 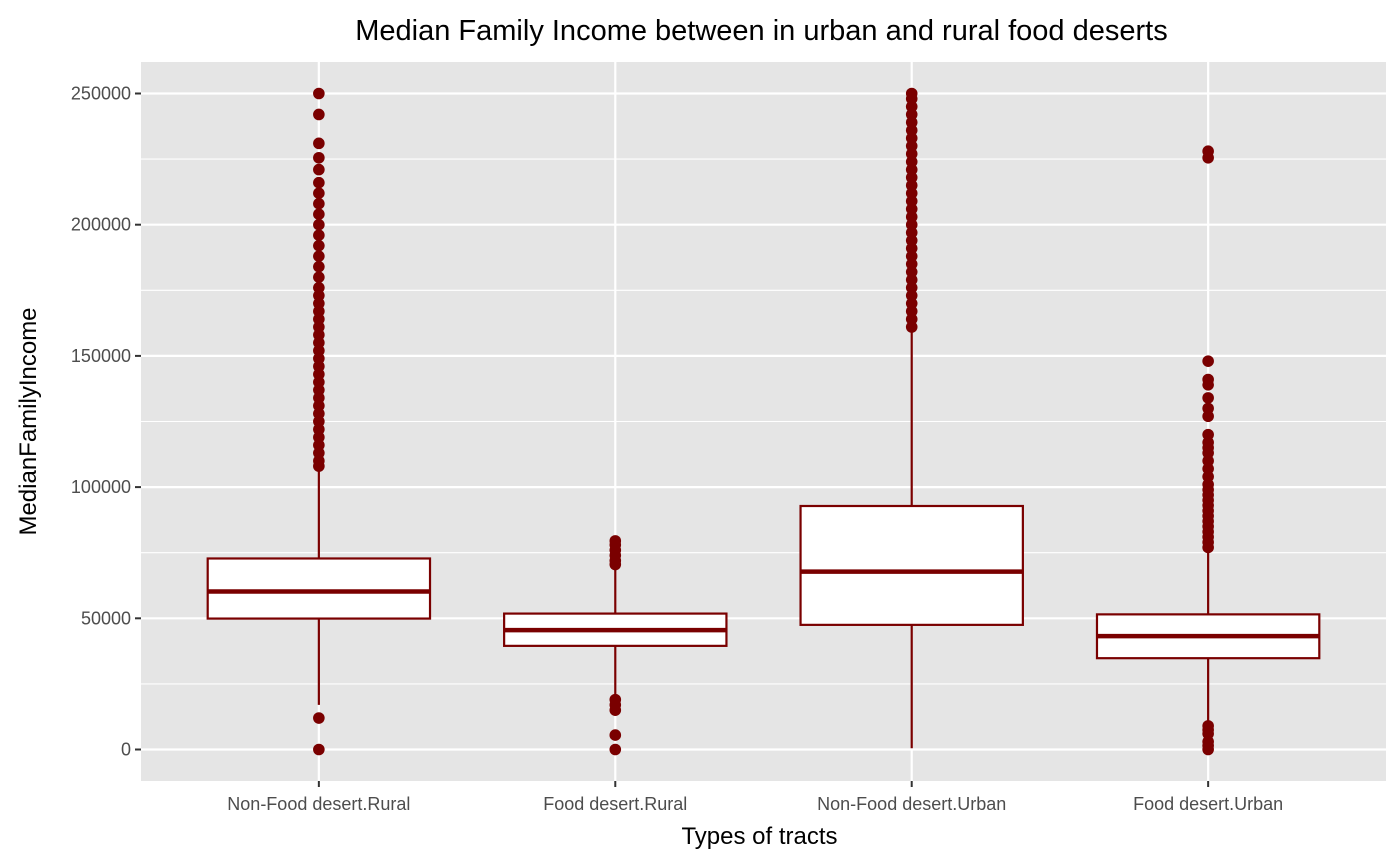 I want to click on x-tick-label: Non-Food desert.Rural, so click(x=318, y=804).